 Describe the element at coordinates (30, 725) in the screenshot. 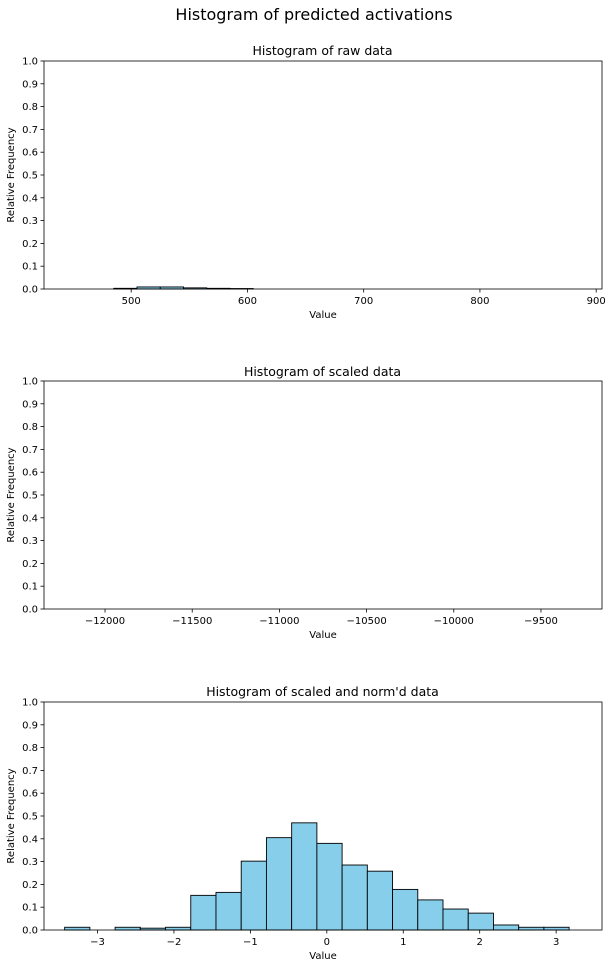

I see `normalized-data-y-tick-label: 0.9` at that location.